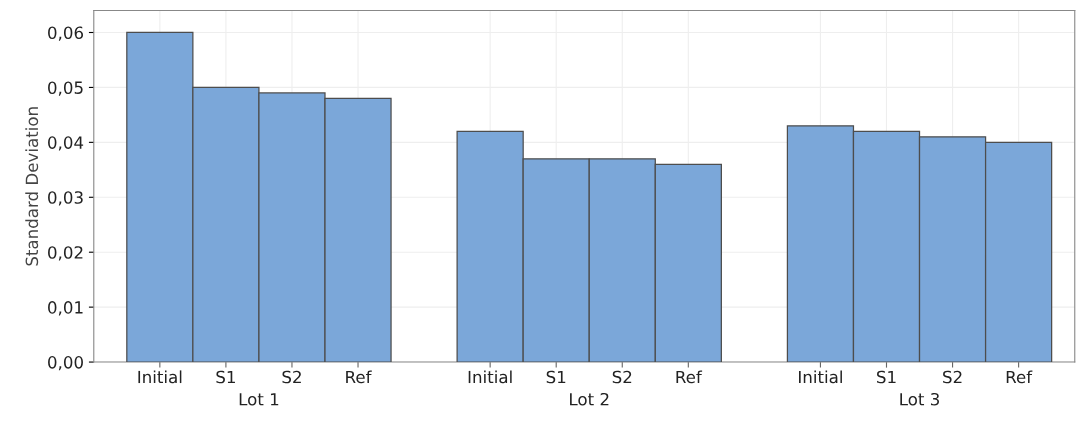  Describe the element at coordinates (259, 399) in the screenshot. I see `text: Lot 1` at that location.